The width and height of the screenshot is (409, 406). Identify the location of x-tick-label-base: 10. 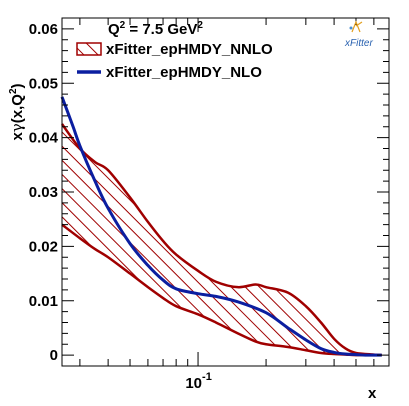
(193, 383).